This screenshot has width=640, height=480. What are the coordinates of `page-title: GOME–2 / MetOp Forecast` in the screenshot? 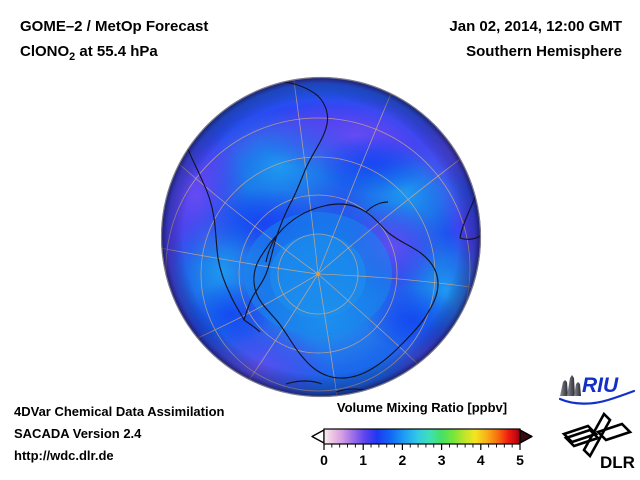 It's located at (114, 26).